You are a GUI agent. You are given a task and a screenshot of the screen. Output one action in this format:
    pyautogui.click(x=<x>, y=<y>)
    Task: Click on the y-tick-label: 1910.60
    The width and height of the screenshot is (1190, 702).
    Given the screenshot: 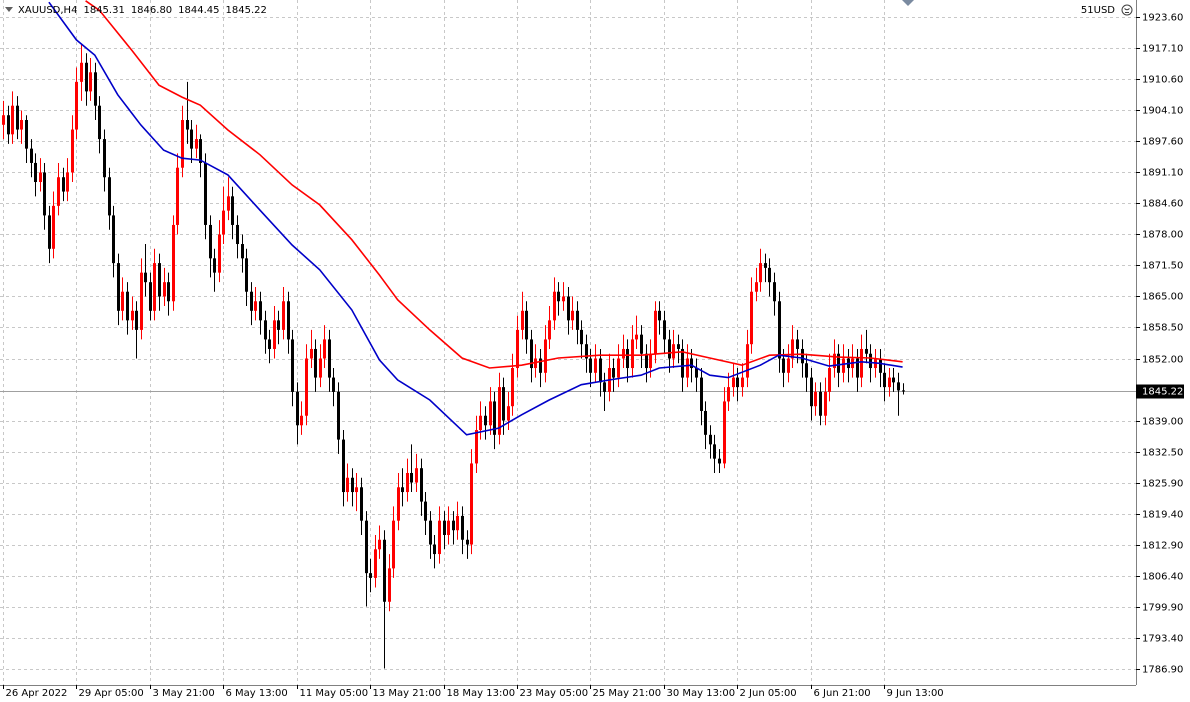 What is the action you would take?
    pyautogui.click(x=1162, y=80)
    